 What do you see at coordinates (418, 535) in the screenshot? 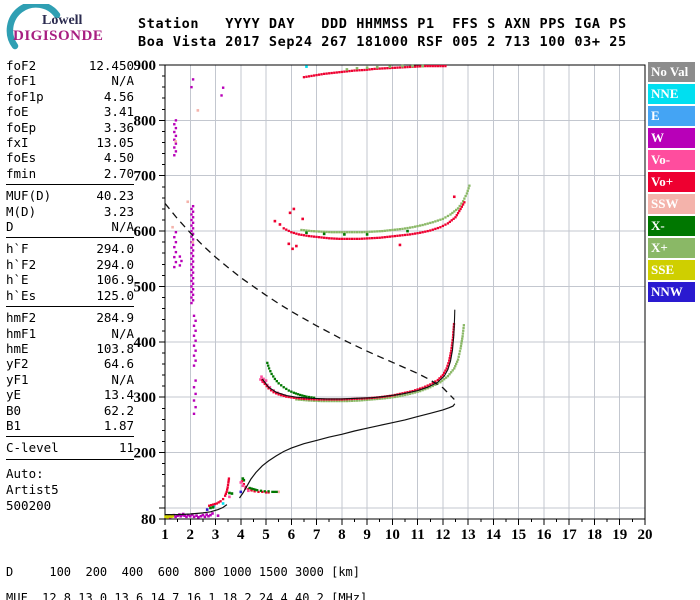
I see `x-axis-label: 11` at bounding box center [418, 535].